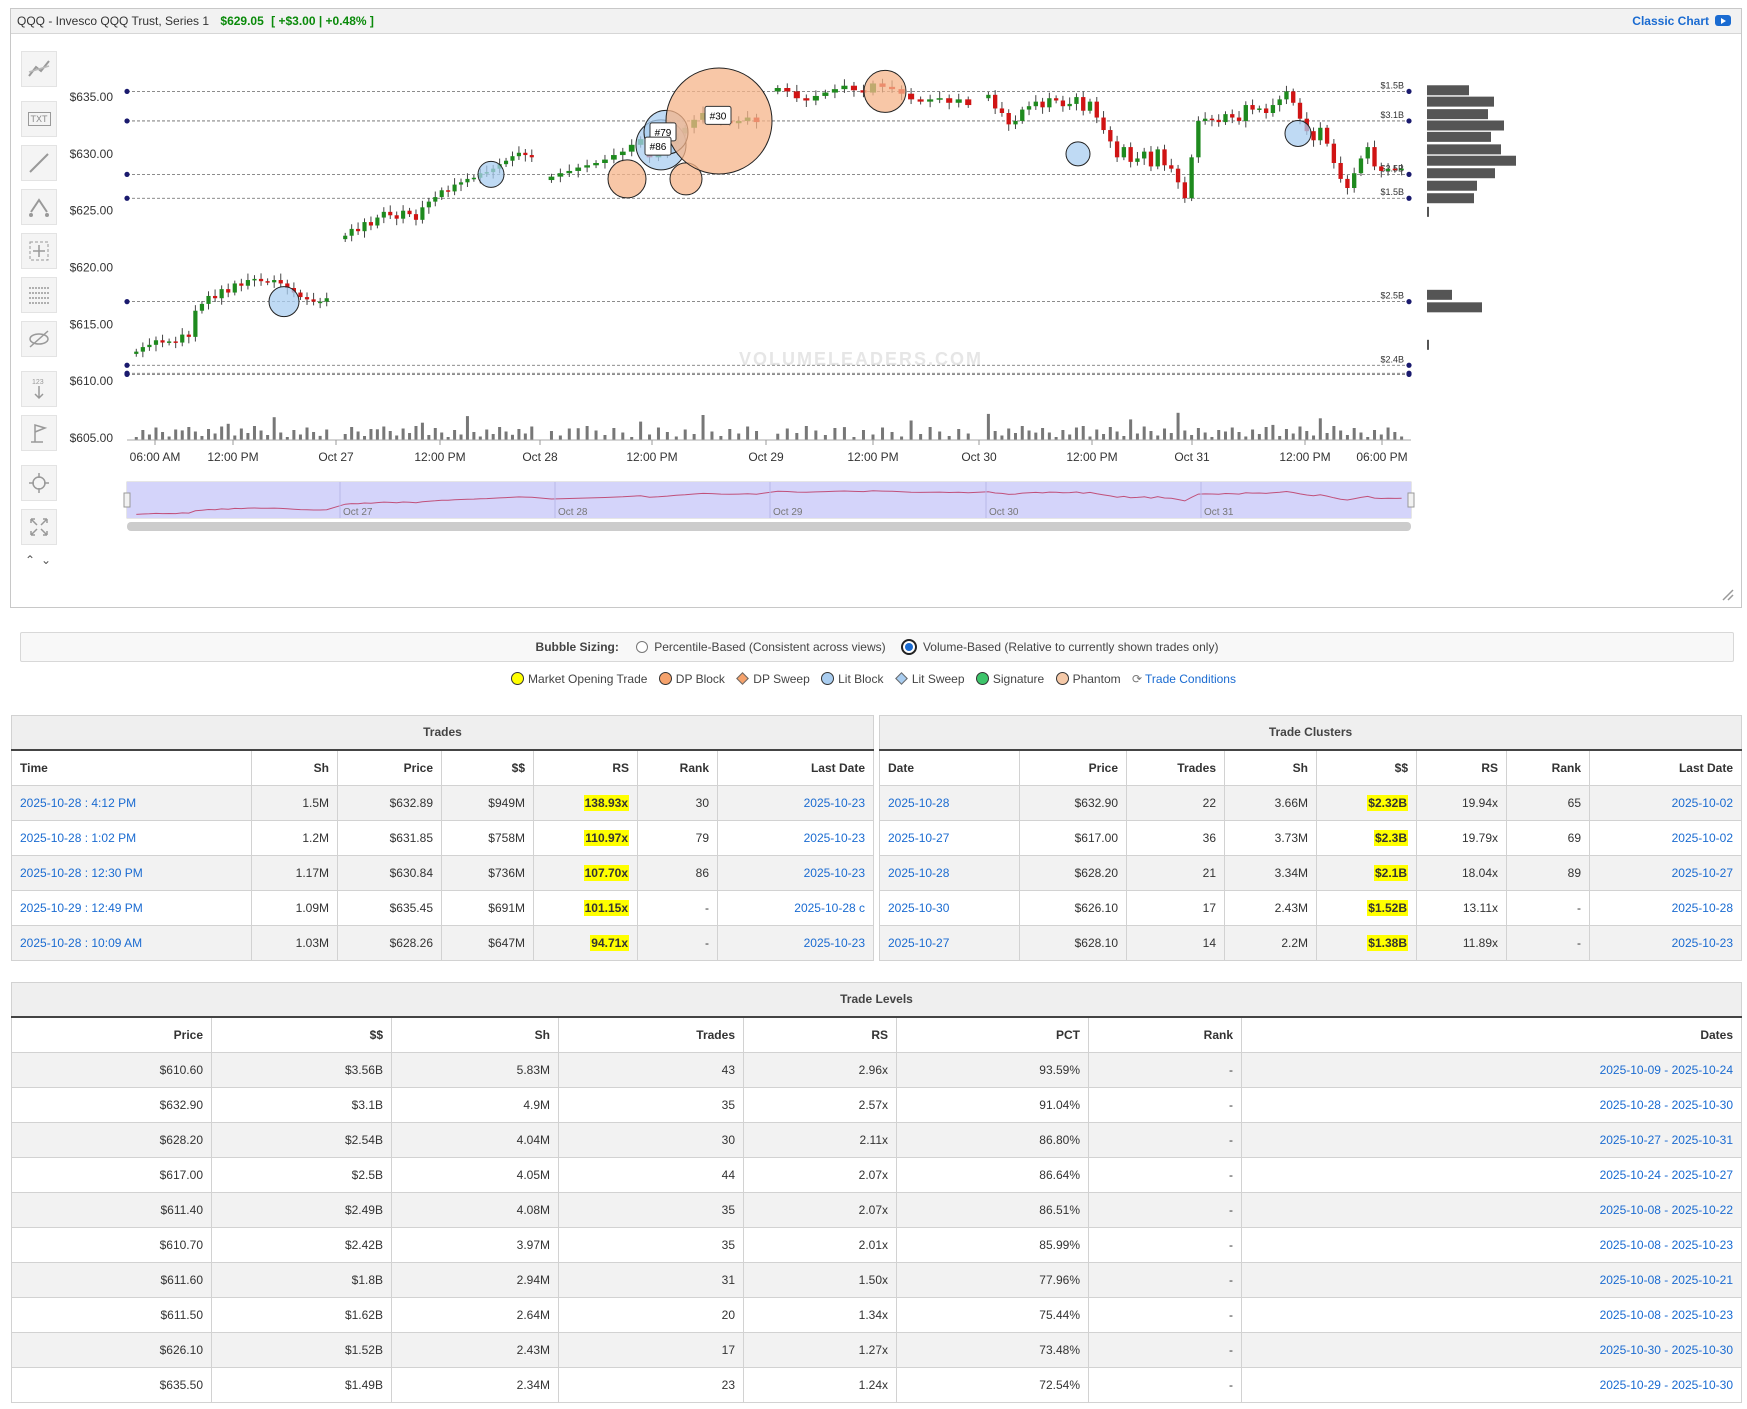 This screenshot has height=1409, width=1747. I want to click on time-cell: 2025-10-28 : 12:30 PM, so click(131, 873).